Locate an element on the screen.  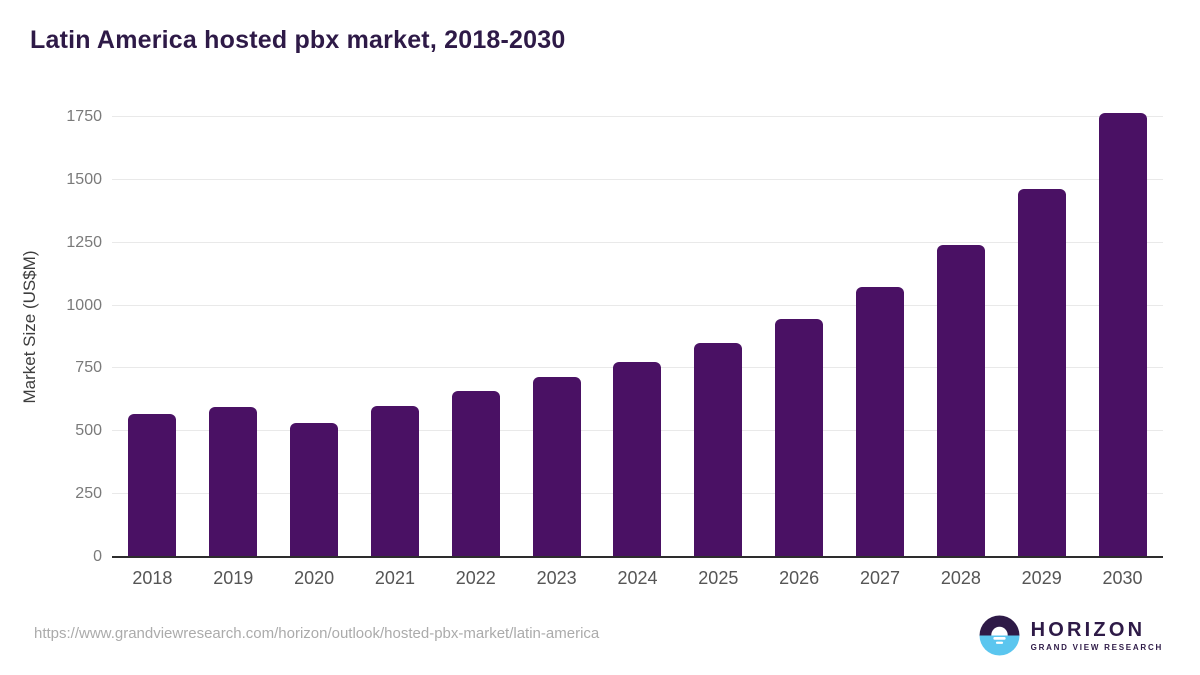
bar-2026 is located at coordinates (799, 438).